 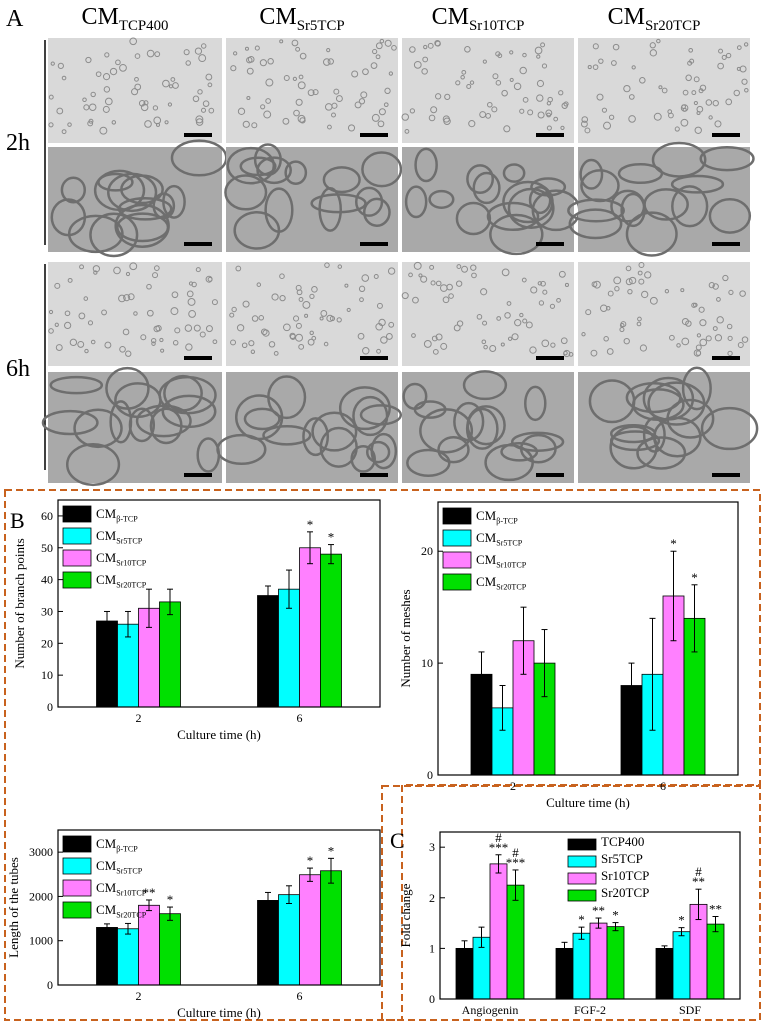 I want to click on column-header-main: CM, so click(x=626, y=17).